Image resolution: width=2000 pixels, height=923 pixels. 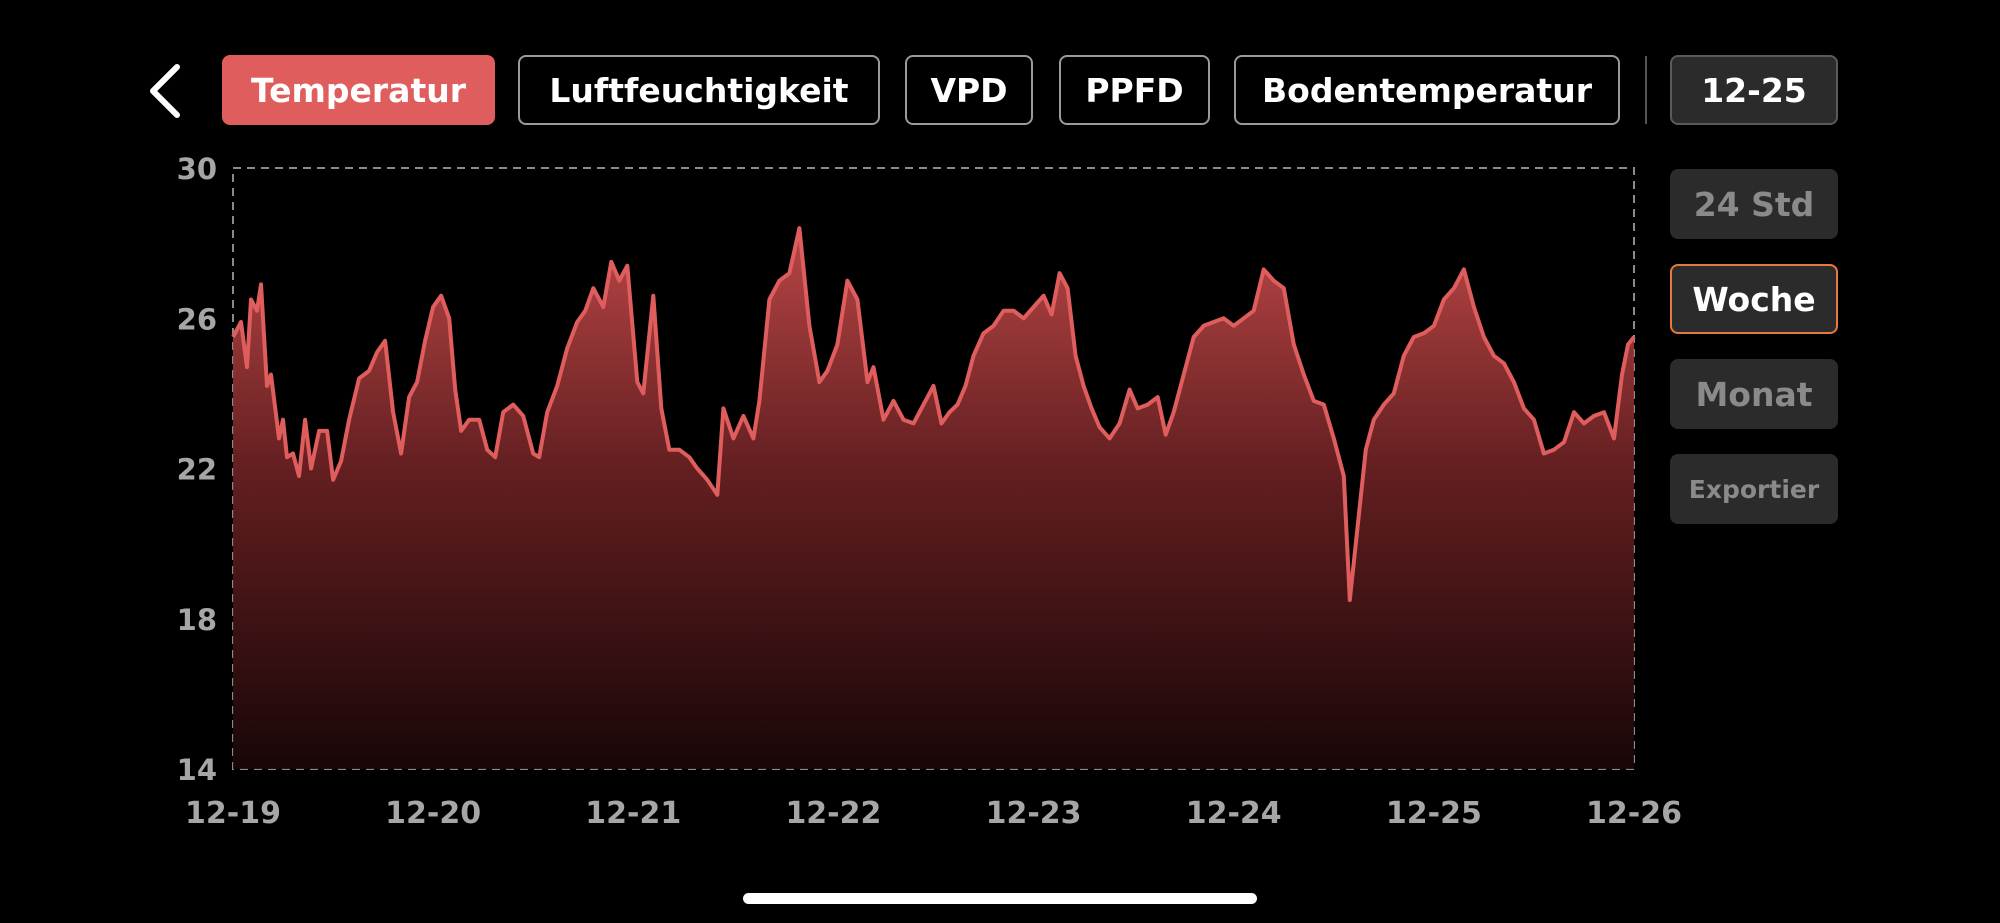 I want to click on back-button, so click(x=165, y=91).